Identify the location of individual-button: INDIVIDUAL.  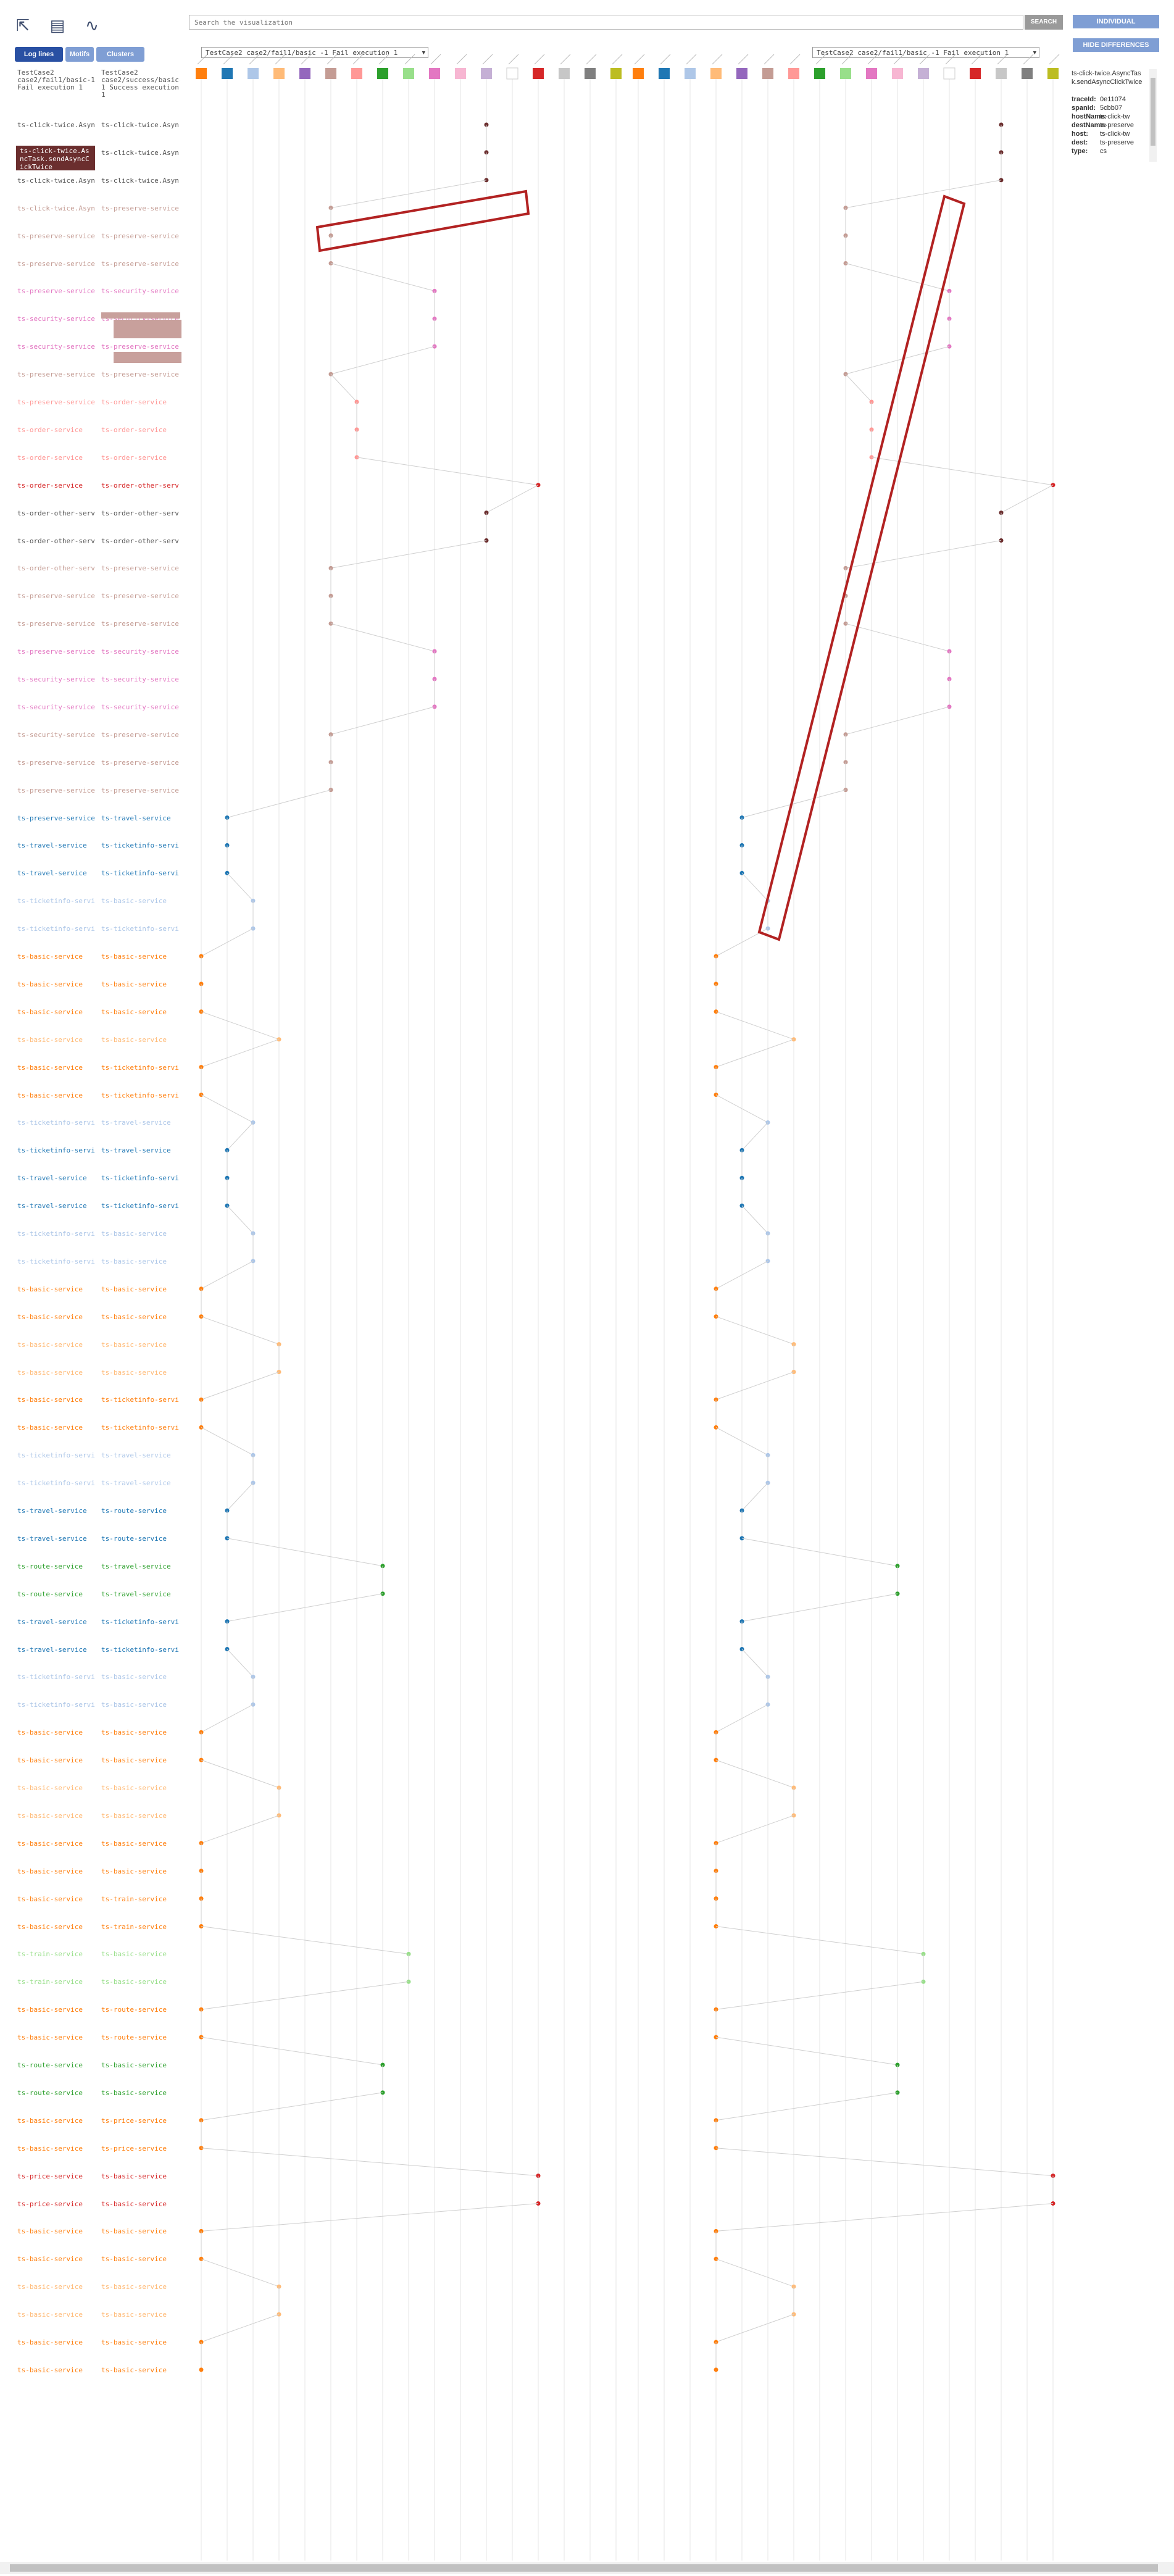
(1116, 21).